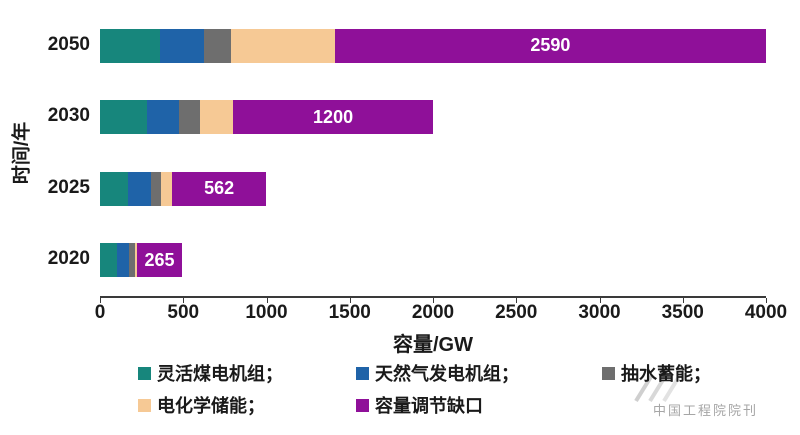 The width and height of the screenshot is (800, 435). Describe the element at coordinates (22, 153) in the screenshot. I see `y-axis-title: 时间/年` at that location.